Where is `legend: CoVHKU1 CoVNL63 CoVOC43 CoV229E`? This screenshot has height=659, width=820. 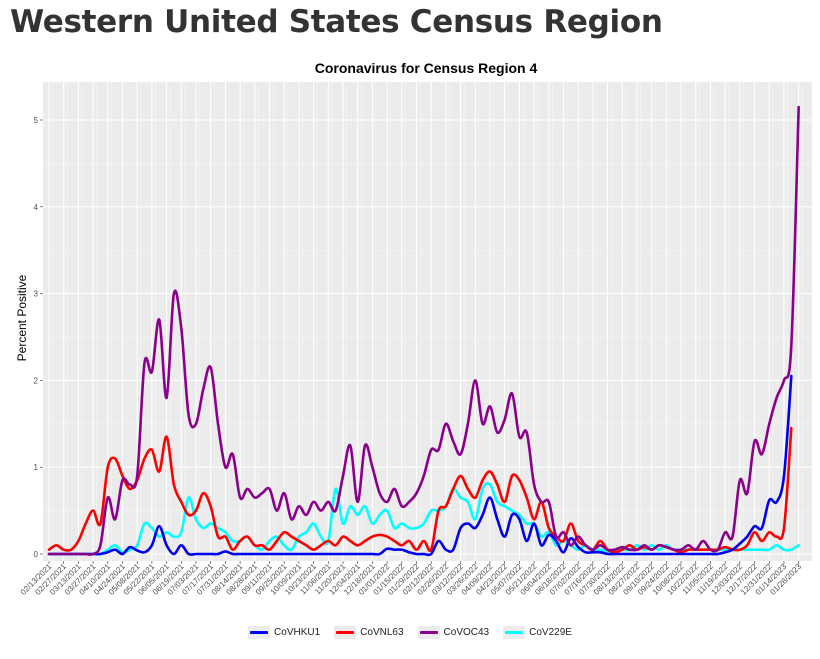 legend: CoVHKU1 CoVNL63 CoVOC43 CoV229E is located at coordinates (410, 632).